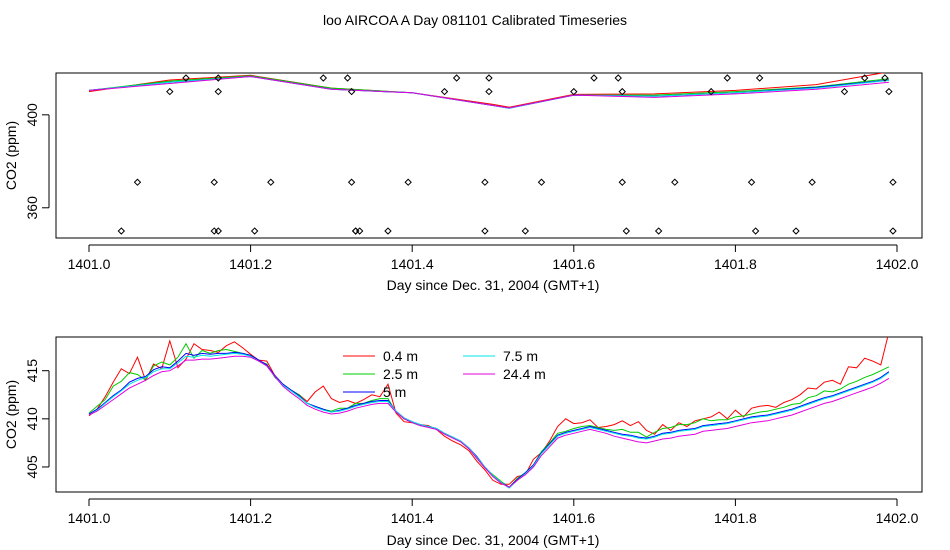 This screenshot has height=550, width=950. I want to click on y-axis: 360 400 CO2 (ppm), so click(26, 161).